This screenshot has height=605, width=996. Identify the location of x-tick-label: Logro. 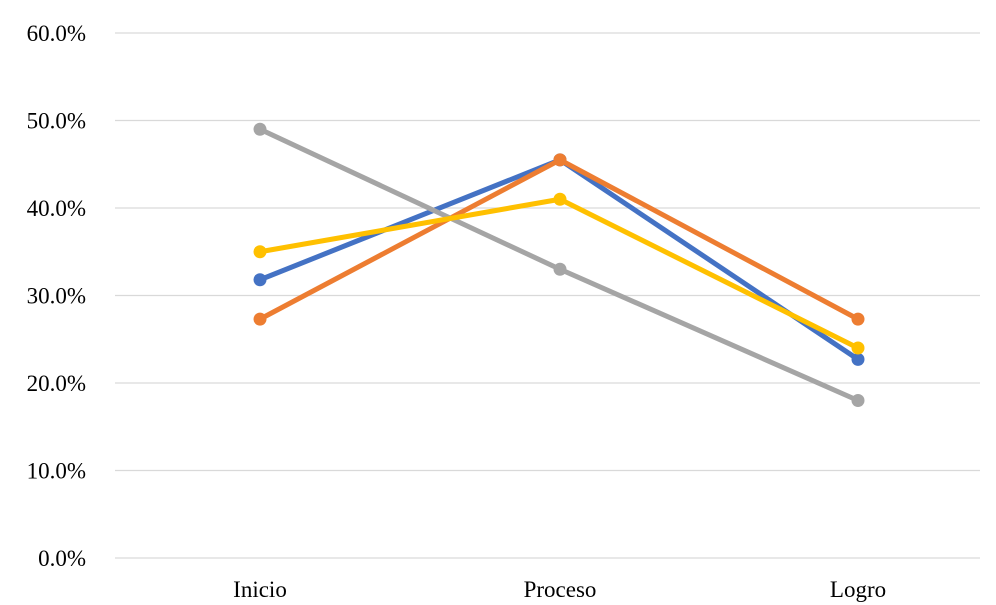
(858, 589).